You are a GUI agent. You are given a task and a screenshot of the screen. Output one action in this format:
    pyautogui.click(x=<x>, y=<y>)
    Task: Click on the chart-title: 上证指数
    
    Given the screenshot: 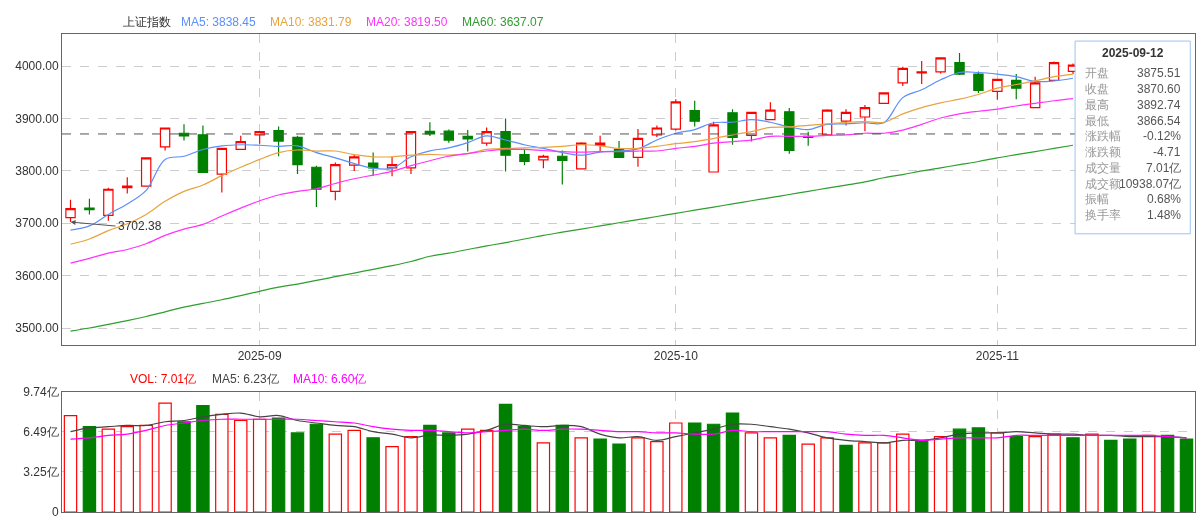 What is the action you would take?
    pyautogui.click(x=147, y=22)
    